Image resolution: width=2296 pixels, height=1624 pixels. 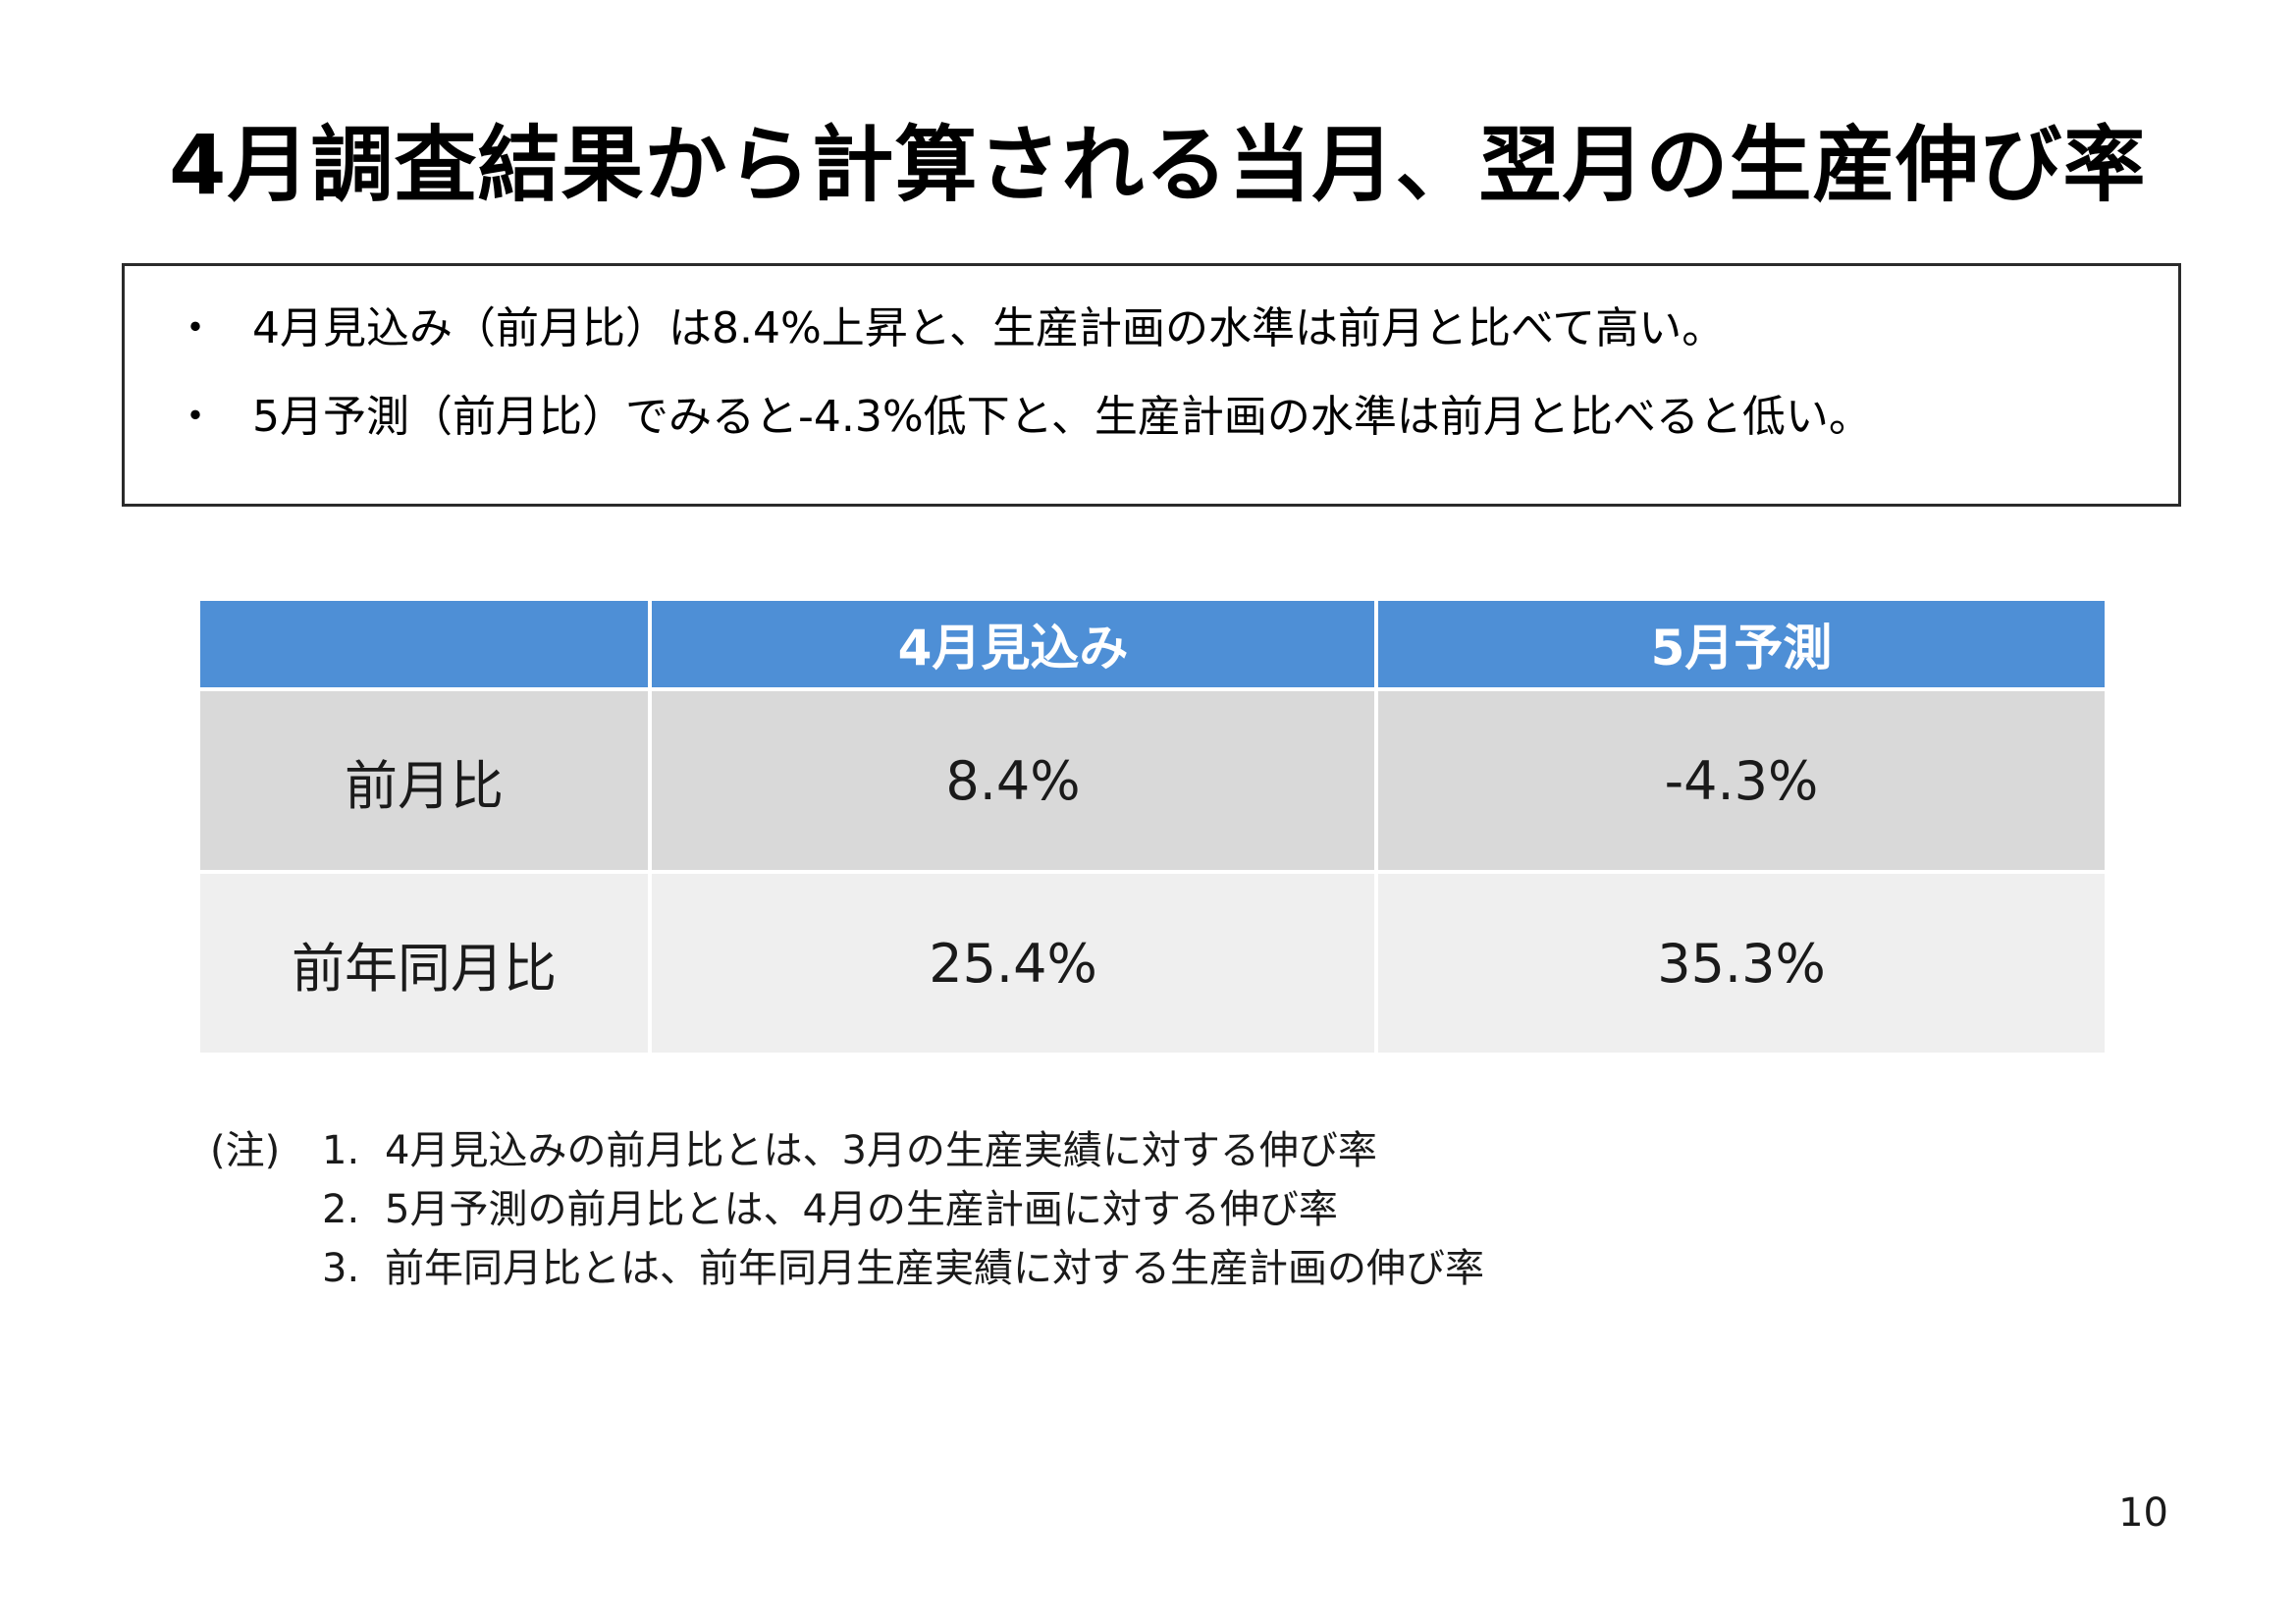 What do you see at coordinates (1013, 644) in the screenshot?
I see `table-header-april: 4月見込み` at bounding box center [1013, 644].